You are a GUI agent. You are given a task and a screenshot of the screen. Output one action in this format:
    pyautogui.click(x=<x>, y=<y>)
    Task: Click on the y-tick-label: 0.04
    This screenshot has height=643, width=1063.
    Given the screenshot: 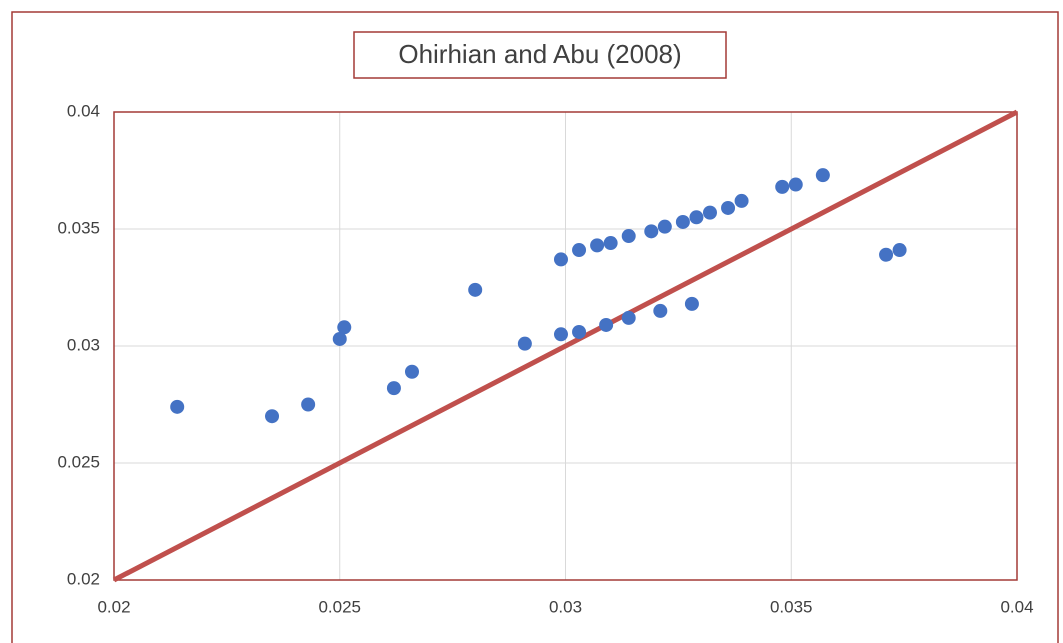 What is the action you would take?
    pyautogui.click(x=83, y=110)
    